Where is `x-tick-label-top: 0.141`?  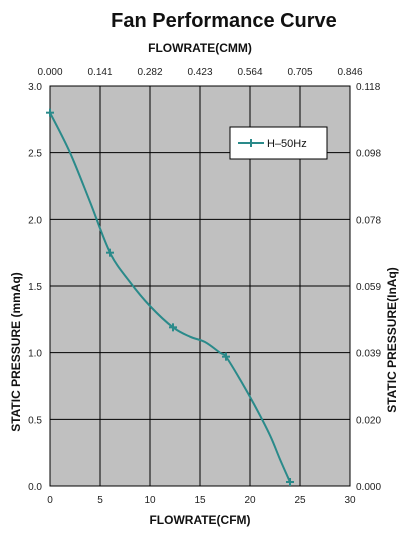 x-tick-label-top: 0.141 is located at coordinates (99, 72).